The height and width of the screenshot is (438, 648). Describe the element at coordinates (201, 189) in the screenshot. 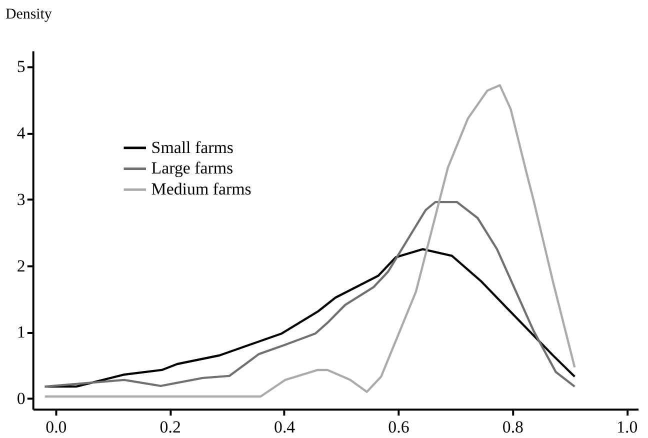

I see `legend-label: Medium farms` at that location.